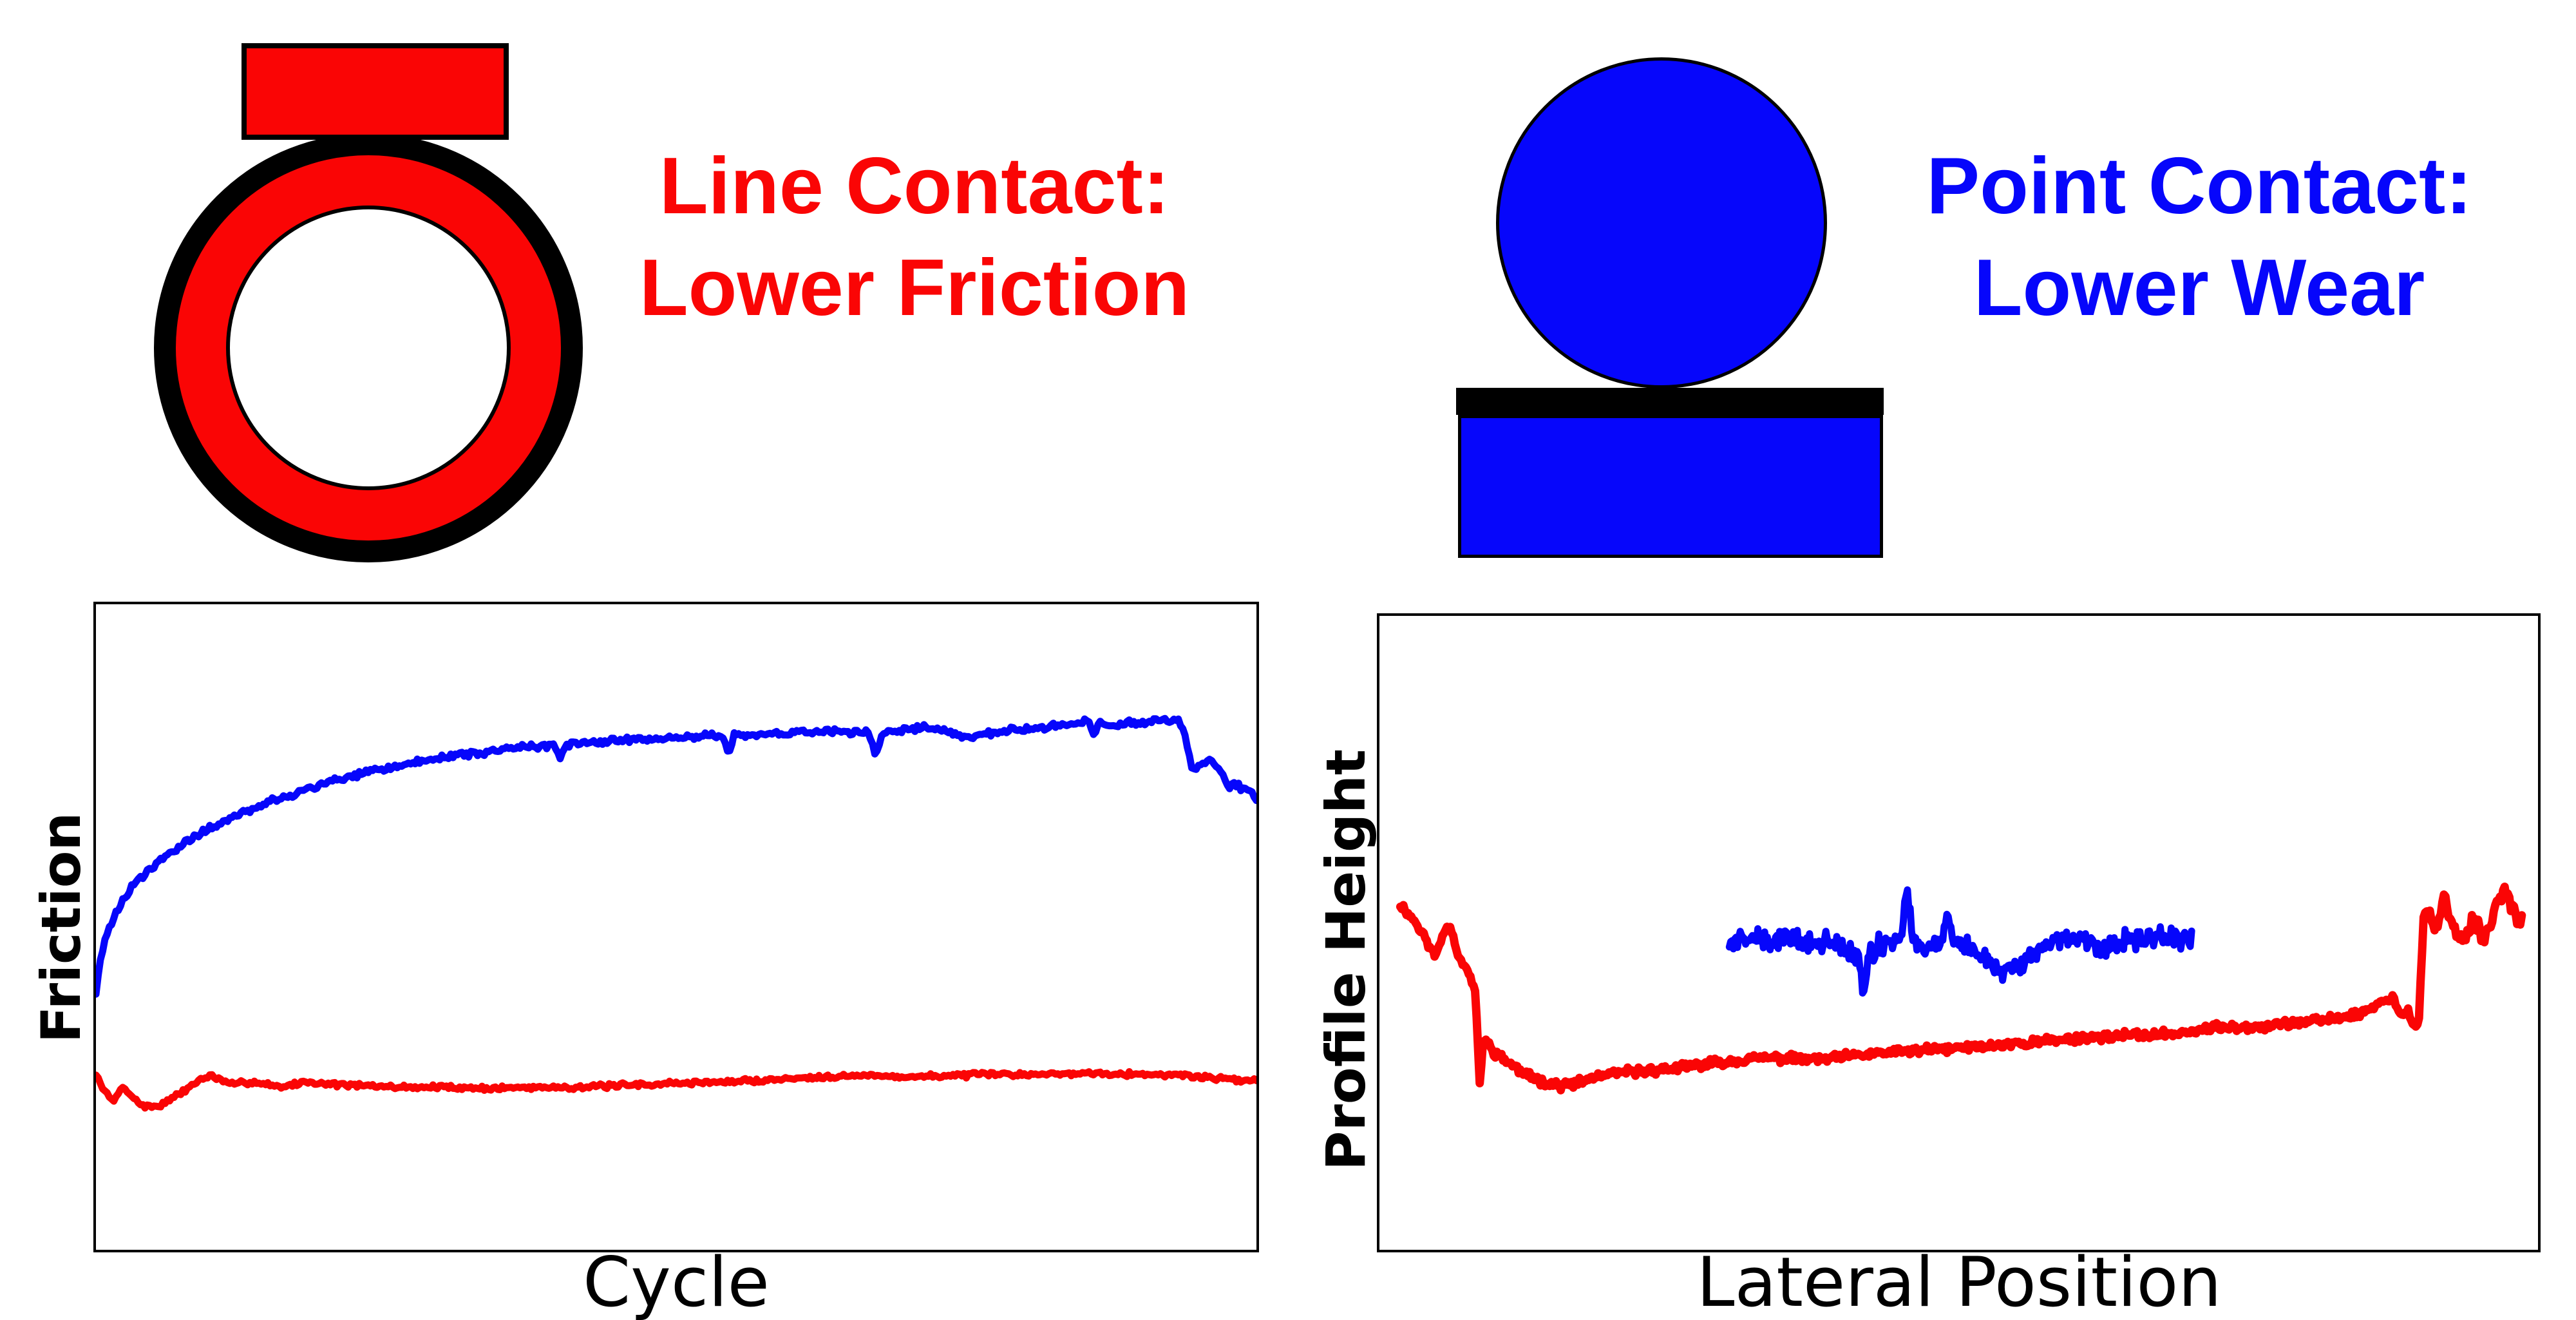 This screenshot has height=1320, width=2576. I want to click on line-contact-block-shape, so click(375, 91).